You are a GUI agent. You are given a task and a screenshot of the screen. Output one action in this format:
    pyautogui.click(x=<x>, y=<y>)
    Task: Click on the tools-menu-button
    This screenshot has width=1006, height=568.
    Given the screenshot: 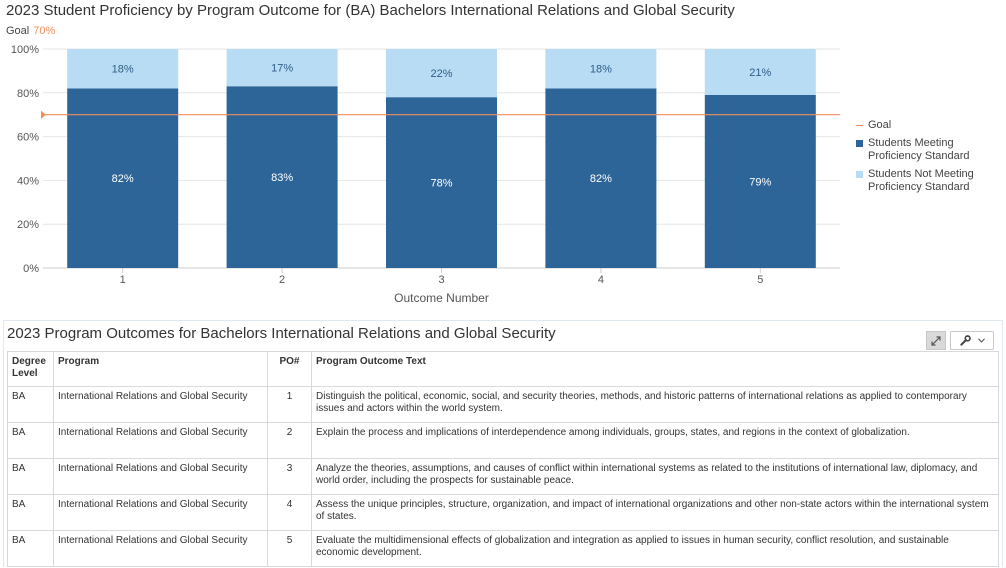 What is the action you would take?
    pyautogui.click(x=972, y=340)
    